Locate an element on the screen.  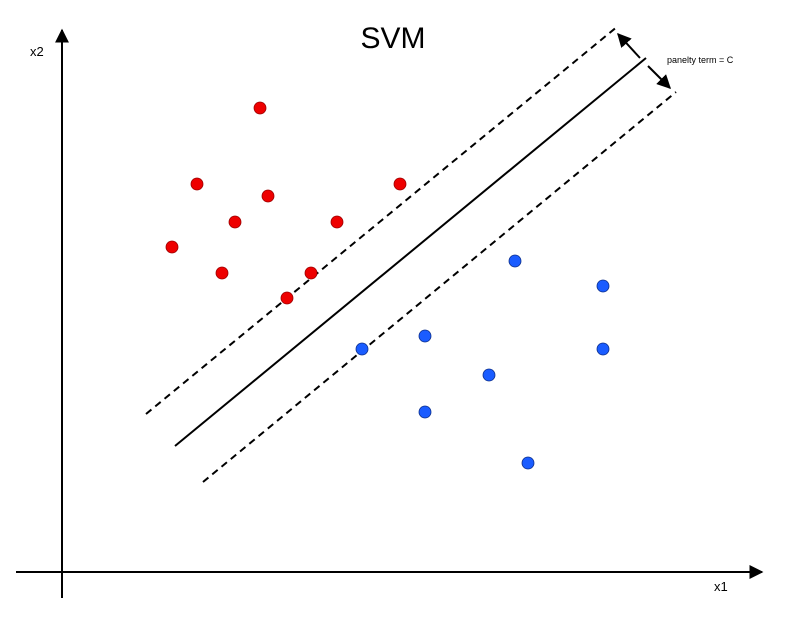
margin-arrow-lower is located at coordinates (659, 77).